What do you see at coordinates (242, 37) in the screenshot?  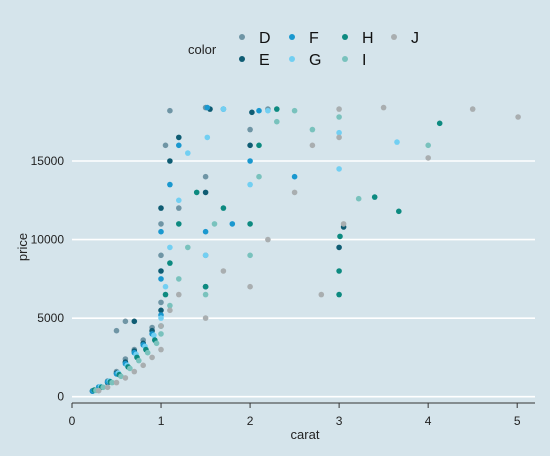 I see `legend-key-D` at bounding box center [242, 37].